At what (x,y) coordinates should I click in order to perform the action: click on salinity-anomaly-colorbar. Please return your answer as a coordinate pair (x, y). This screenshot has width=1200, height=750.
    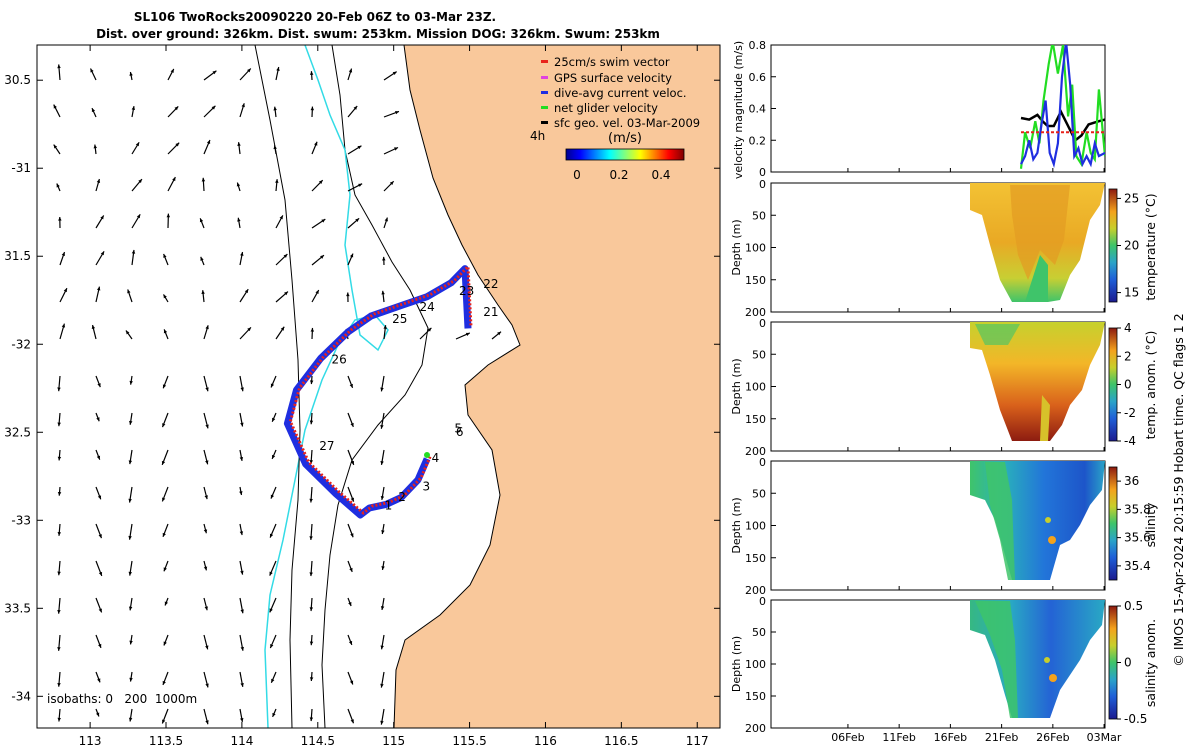
    Looking at the image, I should click on (1113, 662).